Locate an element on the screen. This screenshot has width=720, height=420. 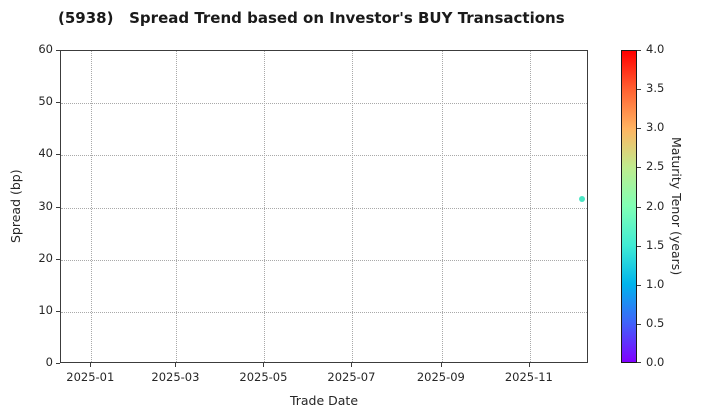
colorbar-tick-label: 4.0 is located at coordinates (655, 49).